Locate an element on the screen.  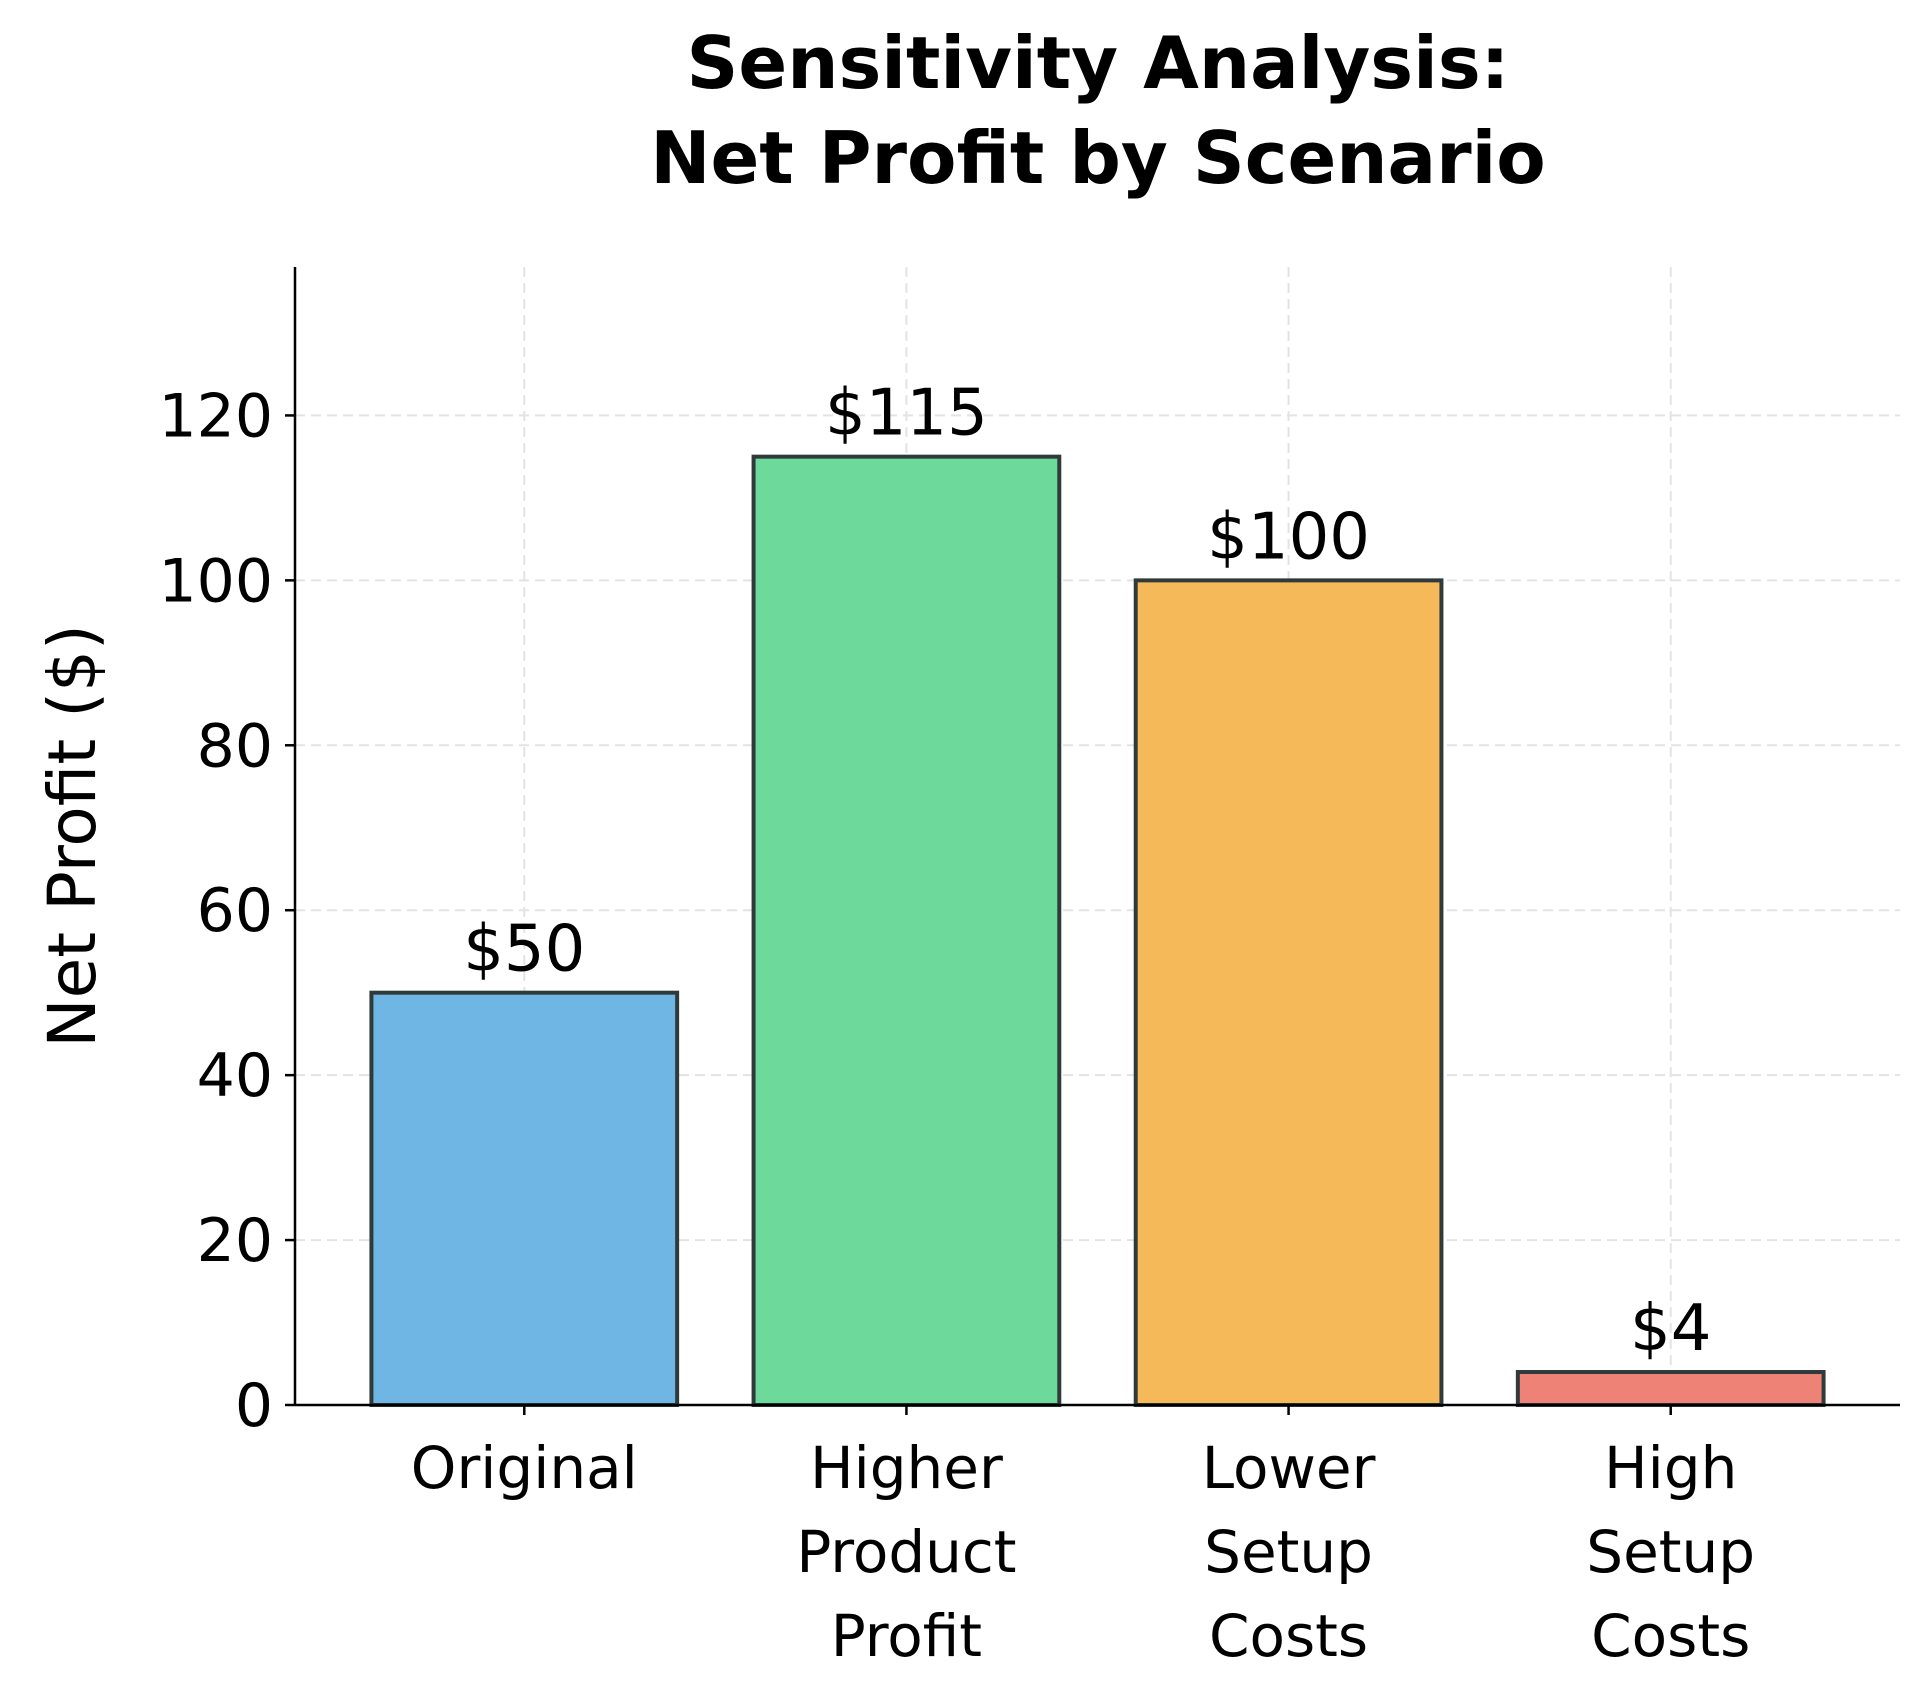
y-tick-label: 100 is located at coordinates (215, 581).